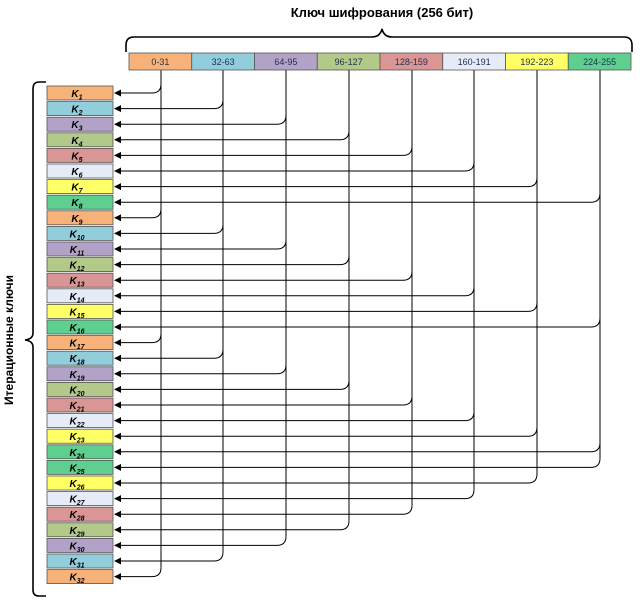 This screenshot has width=640, height=601. I want to click on key-segment-label: 192-223, so click(536, 62).